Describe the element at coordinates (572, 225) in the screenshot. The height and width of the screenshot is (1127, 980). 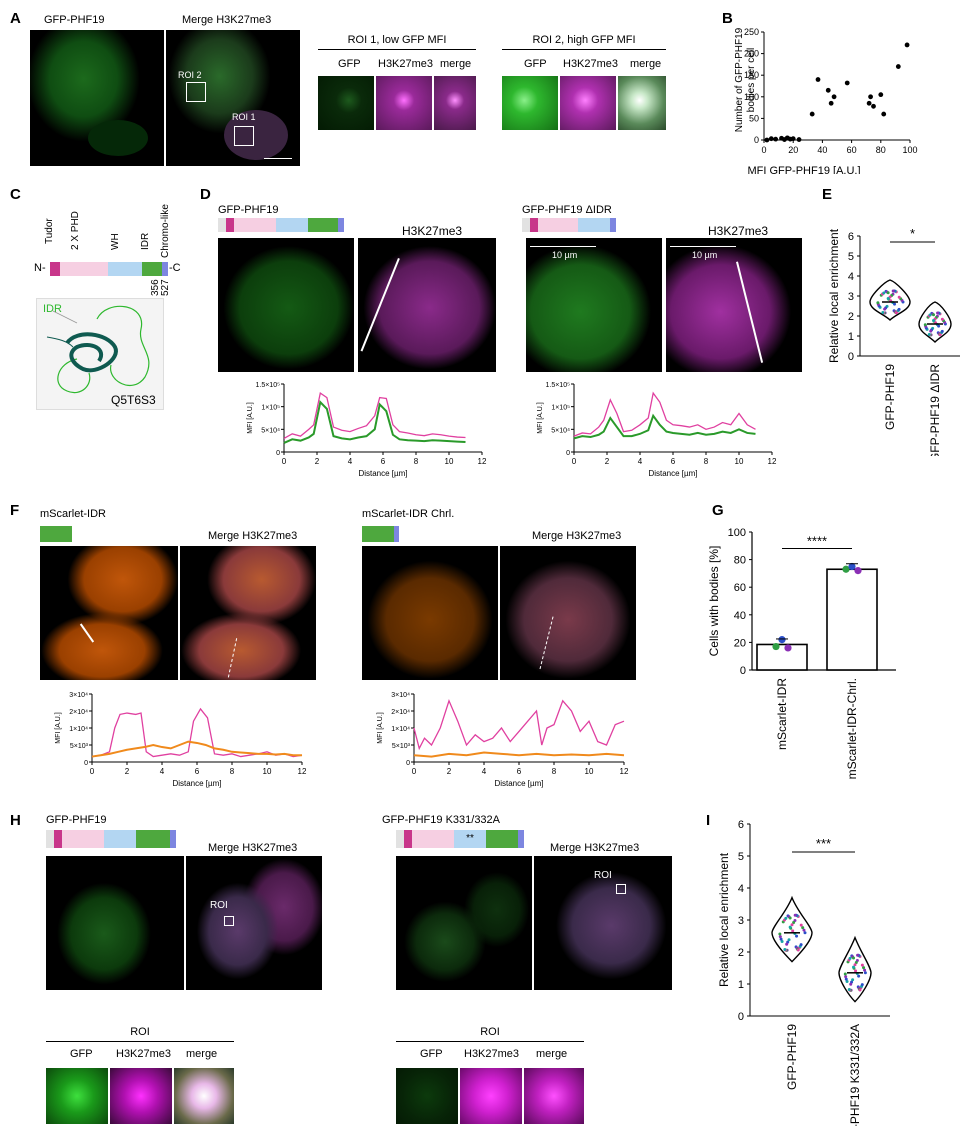
I see `d-right-domain-bar` at that location.